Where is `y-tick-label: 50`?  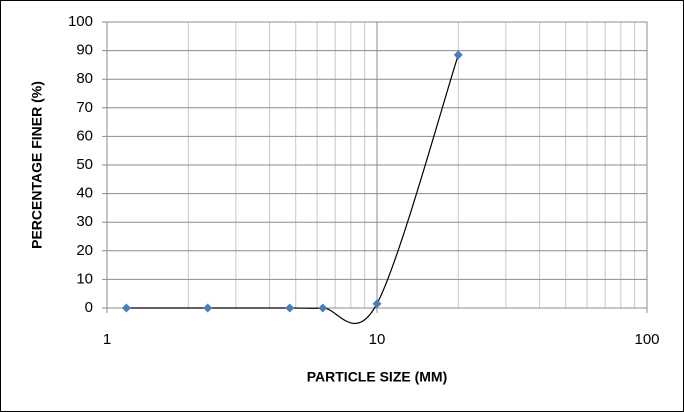 y-tick-label: 50 is located at coordinates (84, 164).